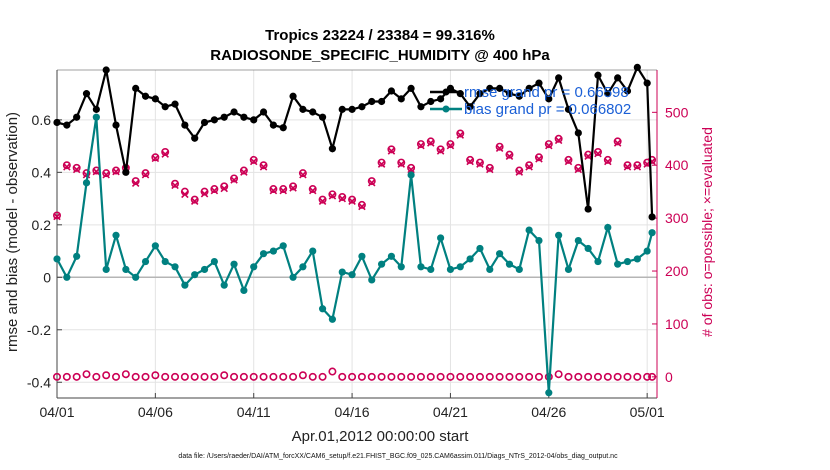  Describe the element at coordinates (47, 277) in the screenshot. I see `y-tick-label: 0` at that location.